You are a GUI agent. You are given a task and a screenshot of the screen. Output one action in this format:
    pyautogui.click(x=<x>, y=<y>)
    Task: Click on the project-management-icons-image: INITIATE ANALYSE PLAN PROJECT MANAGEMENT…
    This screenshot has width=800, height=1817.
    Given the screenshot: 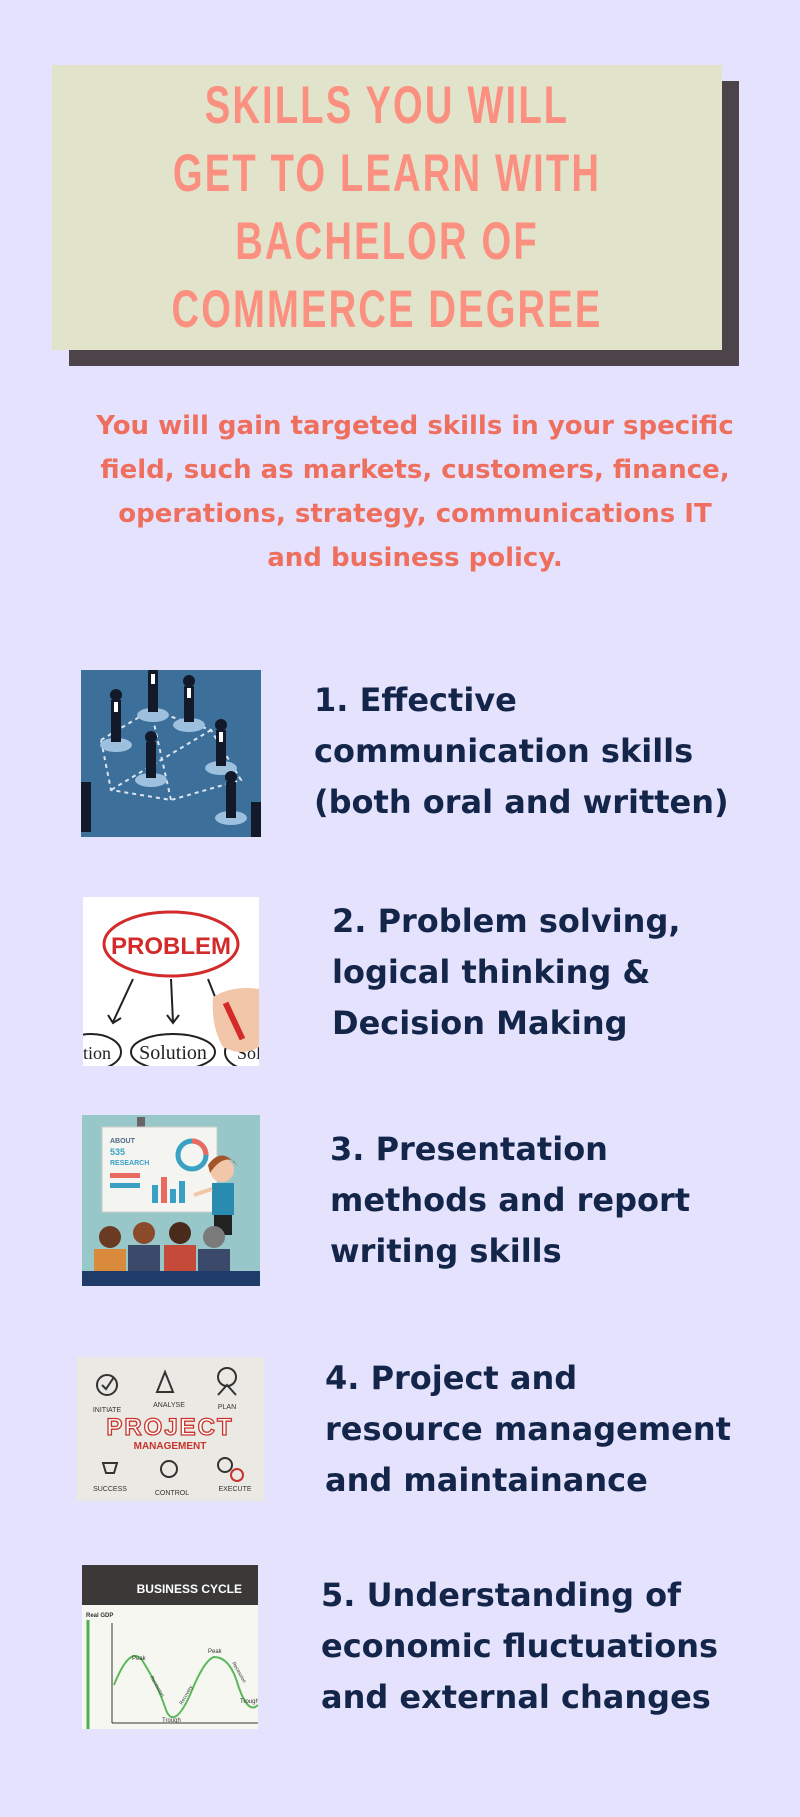 What is the action you would take?
    pyautogui.click(x=170, y=1429)
    